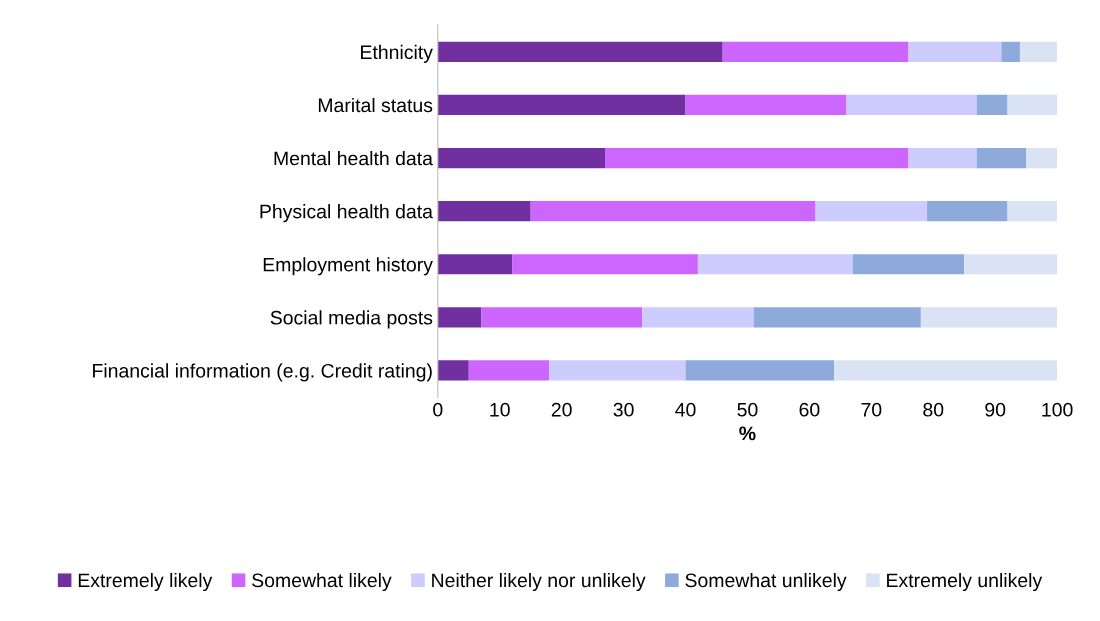 The width and height of the screenshot is (1100, 621). Describe the element at coordinates (871, 409) in the screenshot. I see `x-tick-label: 70` at that location.